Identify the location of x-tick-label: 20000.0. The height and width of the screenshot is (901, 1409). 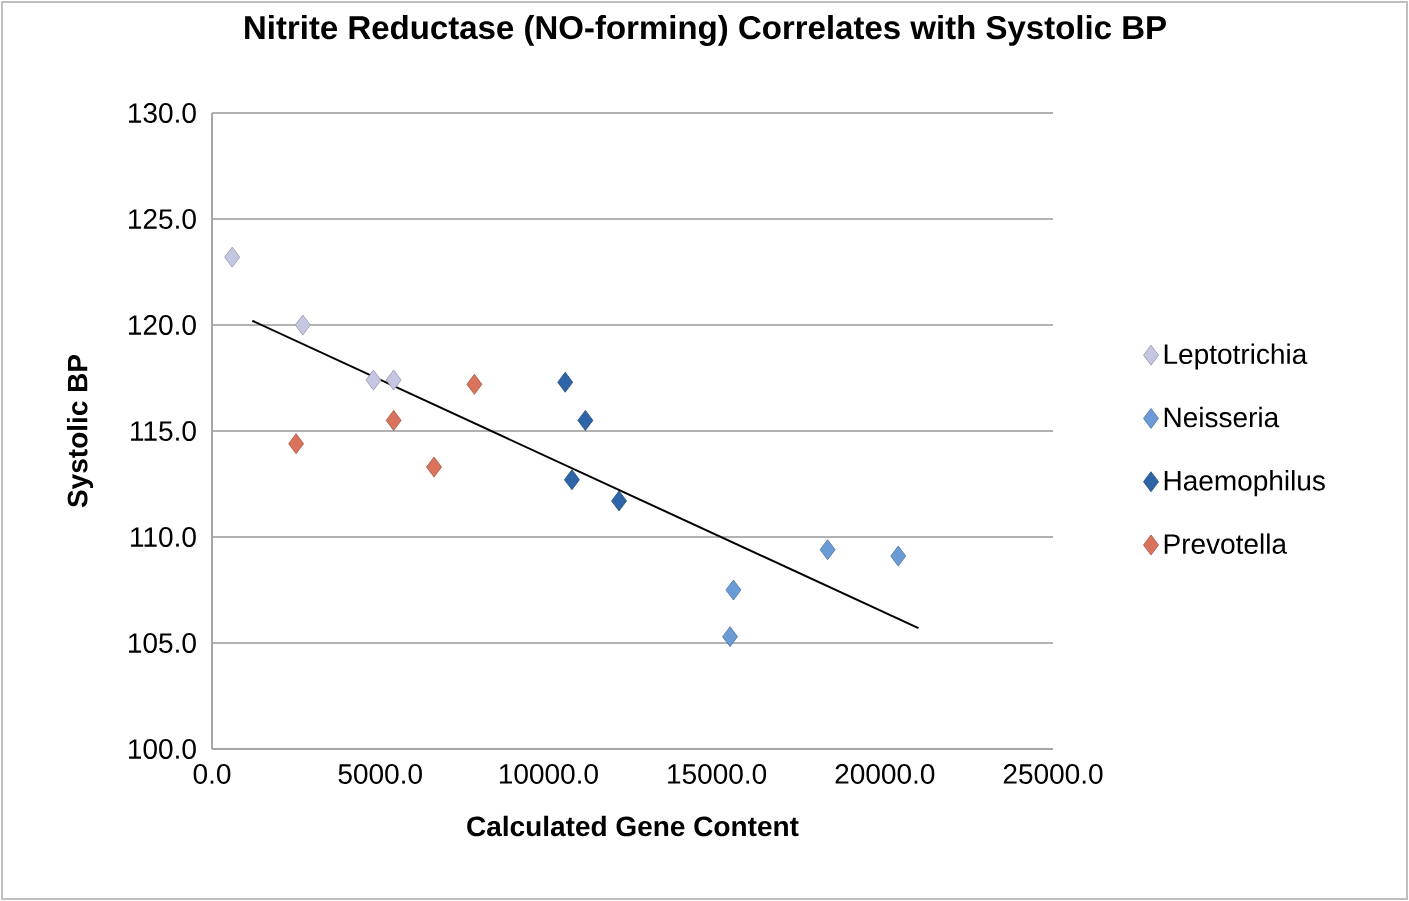
(885, 774).